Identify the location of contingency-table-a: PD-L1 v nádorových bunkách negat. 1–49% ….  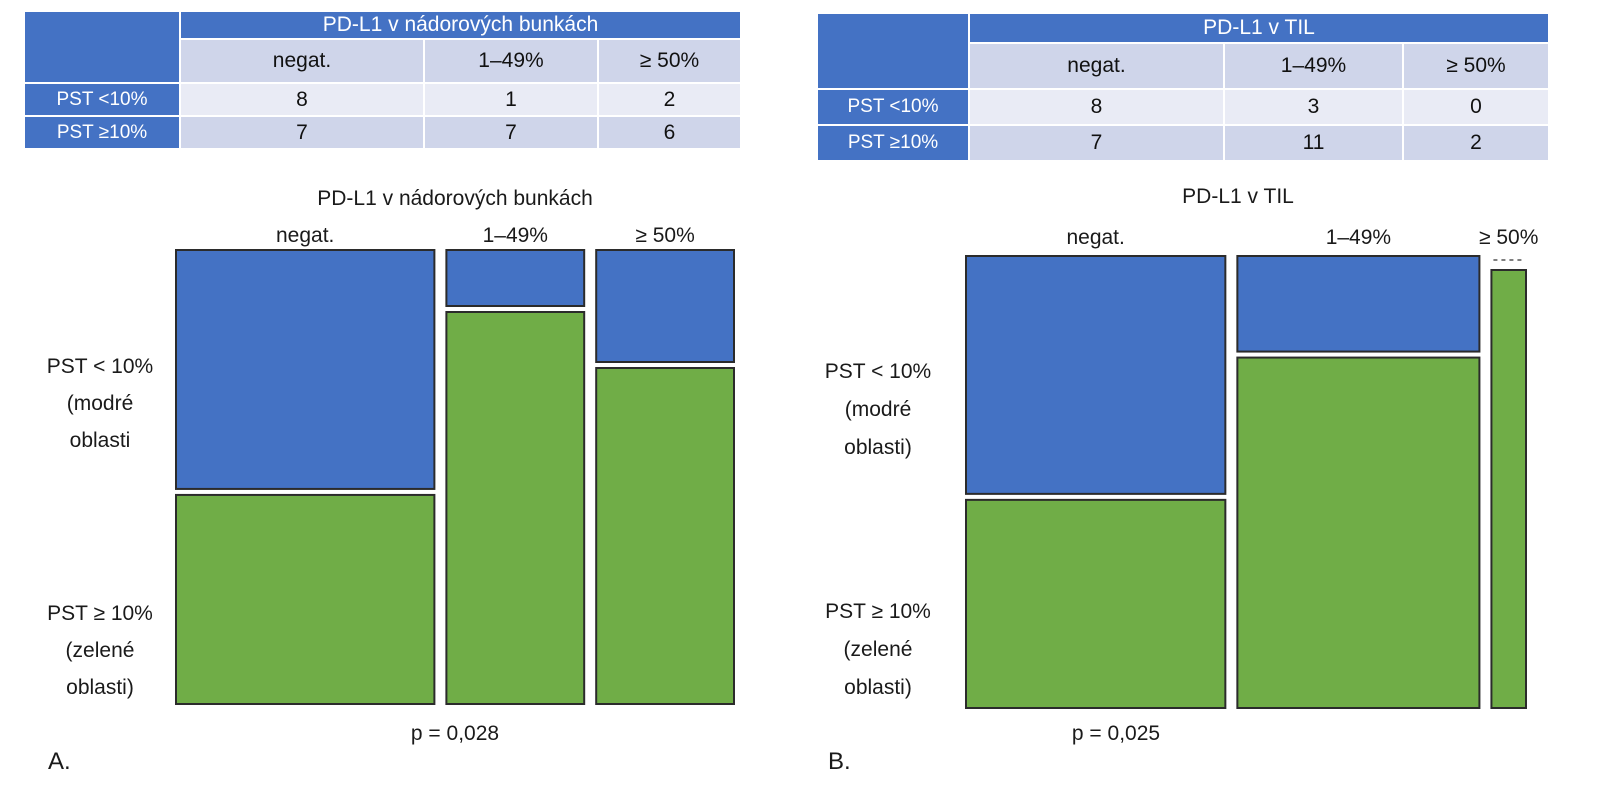
(382, 80).